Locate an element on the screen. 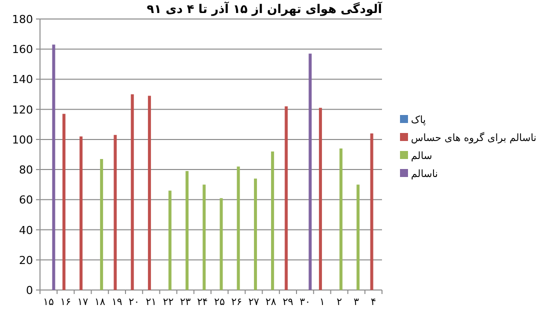 The image size is (550, 324). x-tick-label: ۲۴ is located at coordinates (202, 302).